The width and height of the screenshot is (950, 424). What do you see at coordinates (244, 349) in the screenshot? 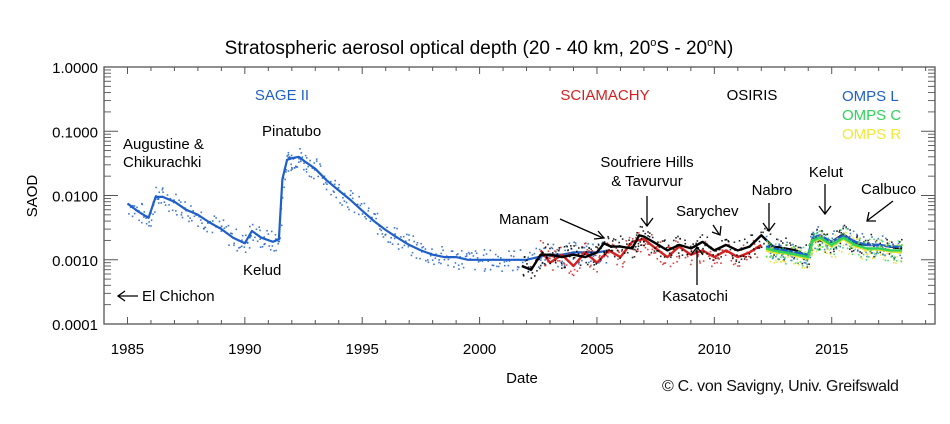
I see `x-tick-label: 1990` at bounding box center [244, 349].